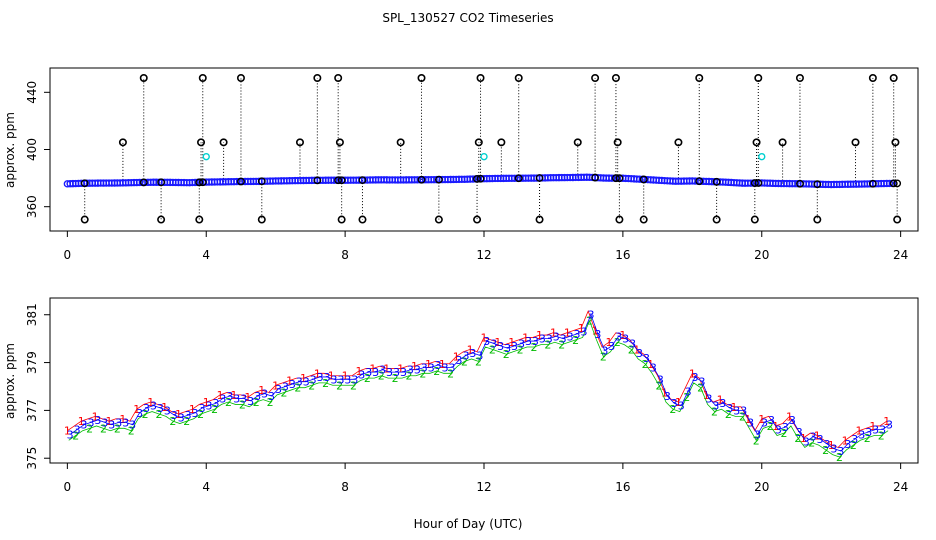 The image size is (936, 540). What do you see at coordinates (761, 487) in the screenshot?
I see `bottom-x-tick-label: 20` at bounding box center [761, 487].